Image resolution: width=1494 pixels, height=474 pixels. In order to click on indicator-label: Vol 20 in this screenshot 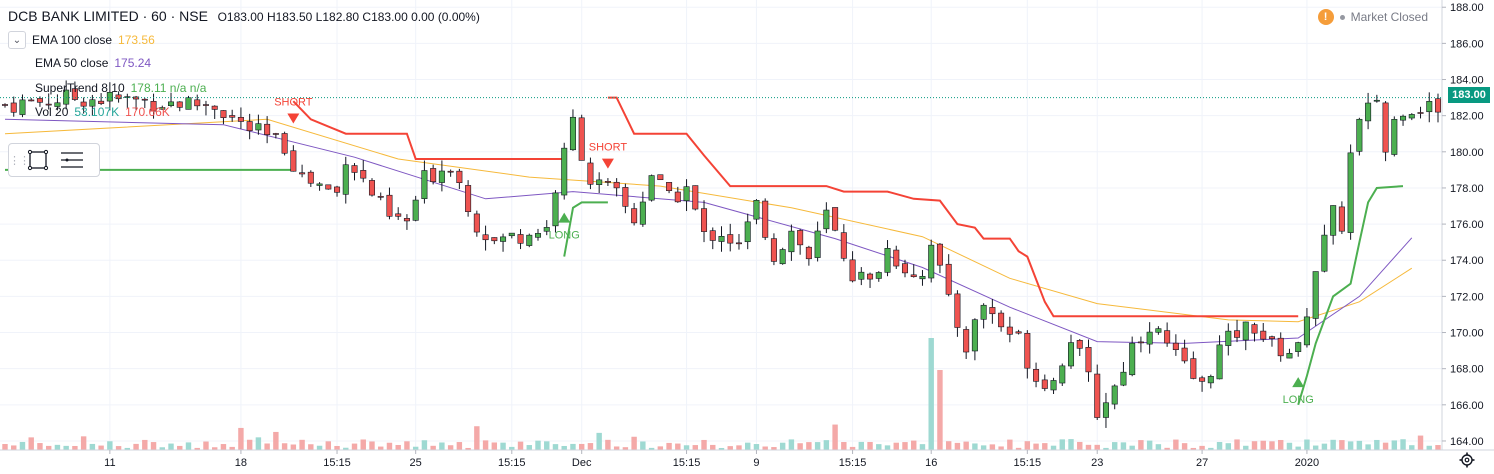, I will do `click(52, 112)`.